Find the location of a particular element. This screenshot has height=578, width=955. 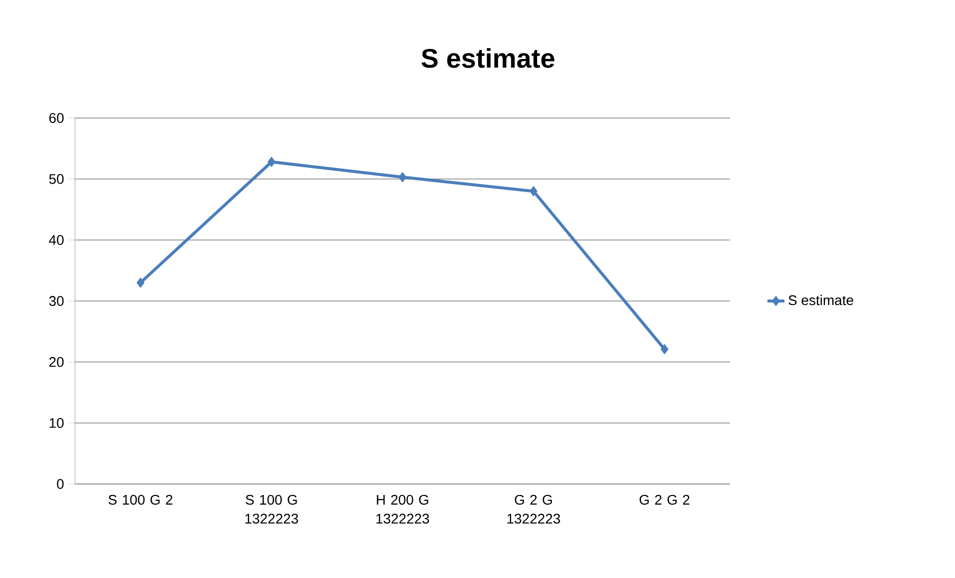

legend-label: S estimate is located at coordinates (821, 300).